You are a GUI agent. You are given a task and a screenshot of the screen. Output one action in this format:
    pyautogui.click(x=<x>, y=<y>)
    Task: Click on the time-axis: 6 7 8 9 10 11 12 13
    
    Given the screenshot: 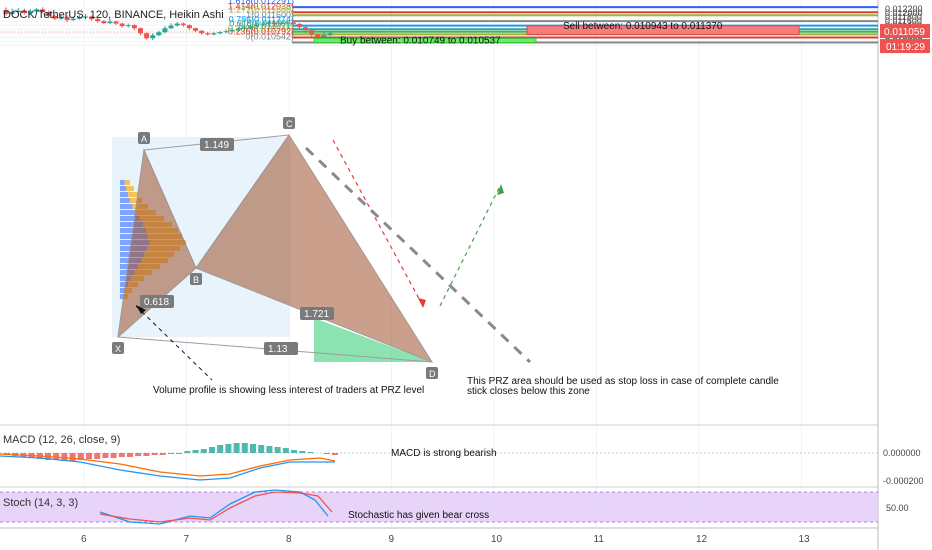 What is the action you would take?
    pyautogui.click(x=445, y=539)
    